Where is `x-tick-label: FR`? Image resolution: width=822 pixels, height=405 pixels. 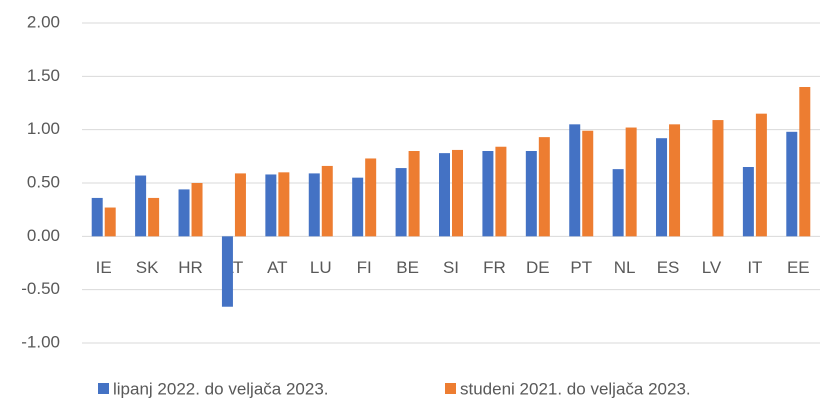
x-tick-label: FR is located at coordinates (494, 267).